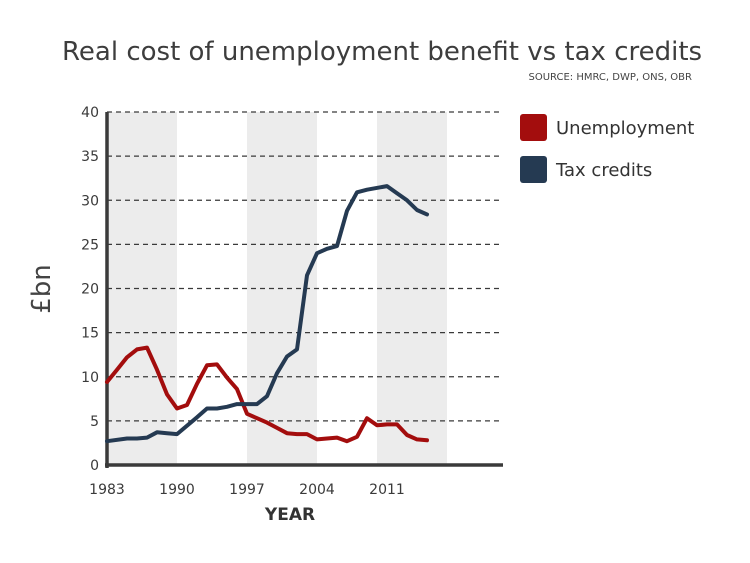  Describe the element at coordinates (94, 422) in the screenshot. I see `y-tick-5: 5` at that location.